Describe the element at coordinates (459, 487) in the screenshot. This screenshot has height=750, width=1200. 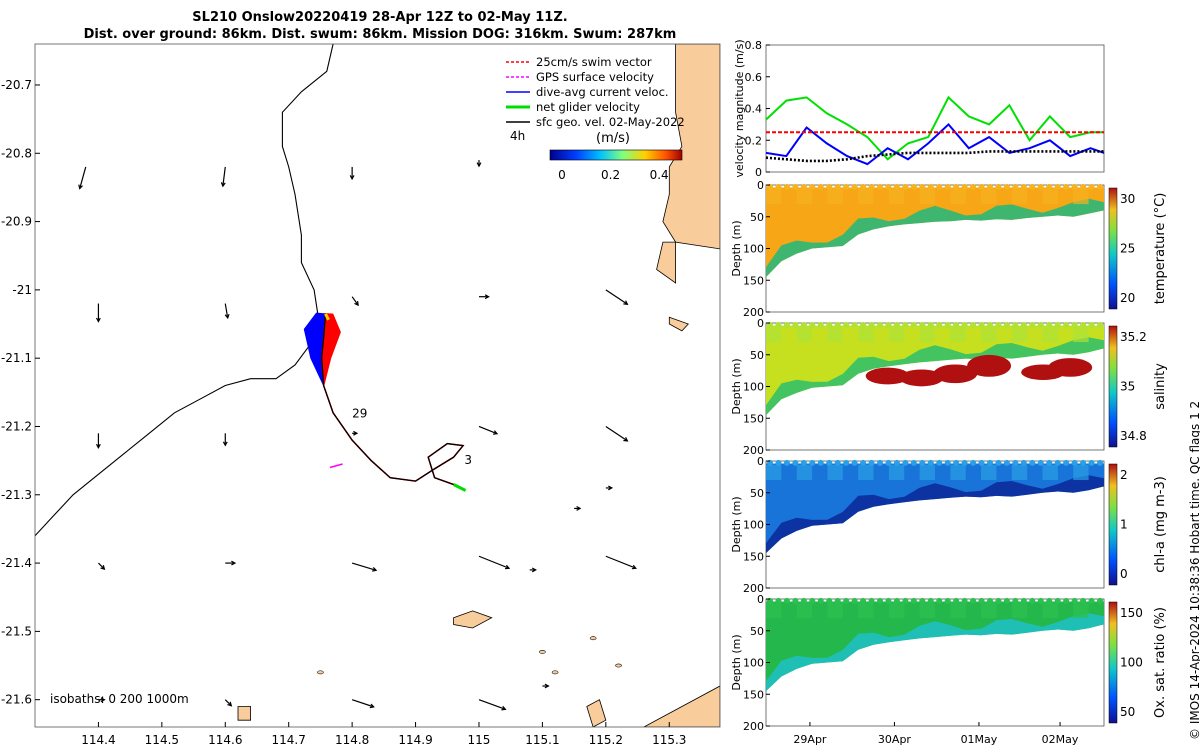
I see `net-velocity-vector` at that location.